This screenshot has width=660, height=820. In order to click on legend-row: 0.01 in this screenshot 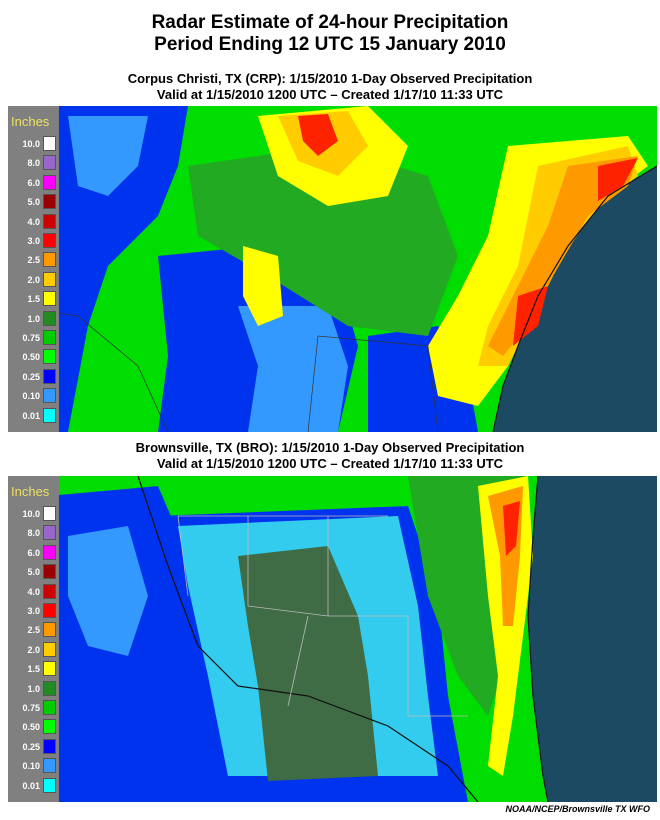, I will do `click(34, 785)`.